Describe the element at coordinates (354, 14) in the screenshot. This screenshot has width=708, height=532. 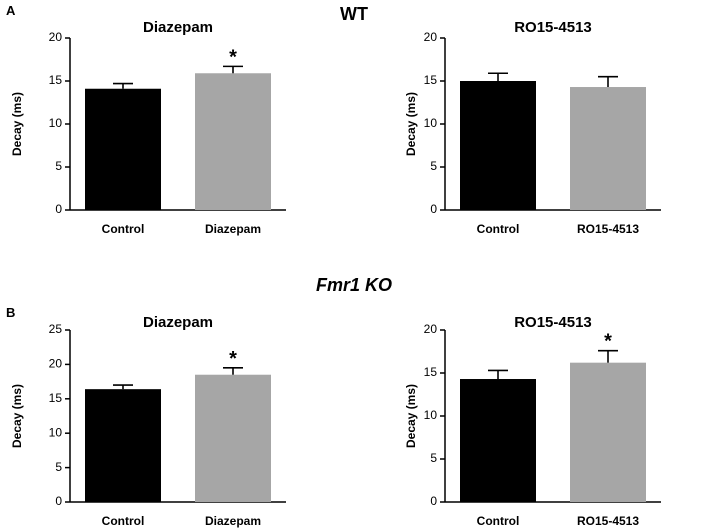
I see `wt-group-title: WT` at that location.